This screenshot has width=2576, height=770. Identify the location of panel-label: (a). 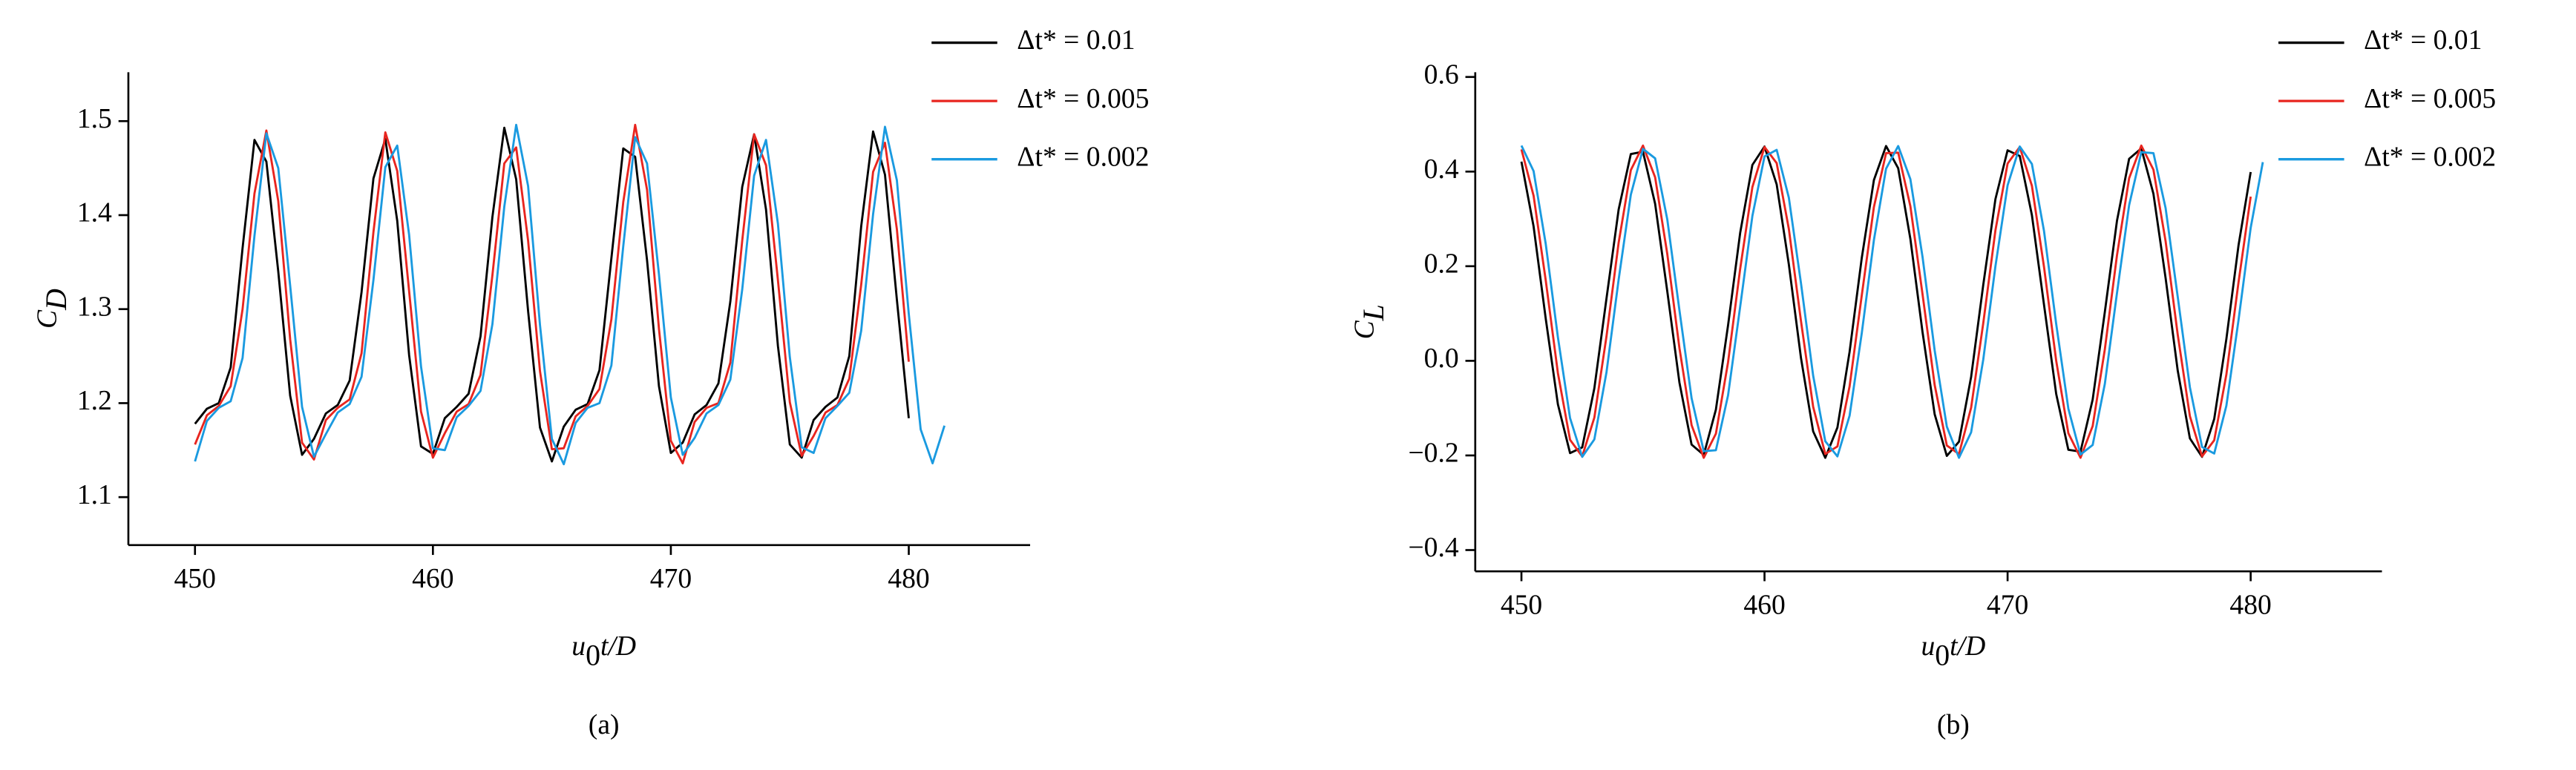
(604, 724).